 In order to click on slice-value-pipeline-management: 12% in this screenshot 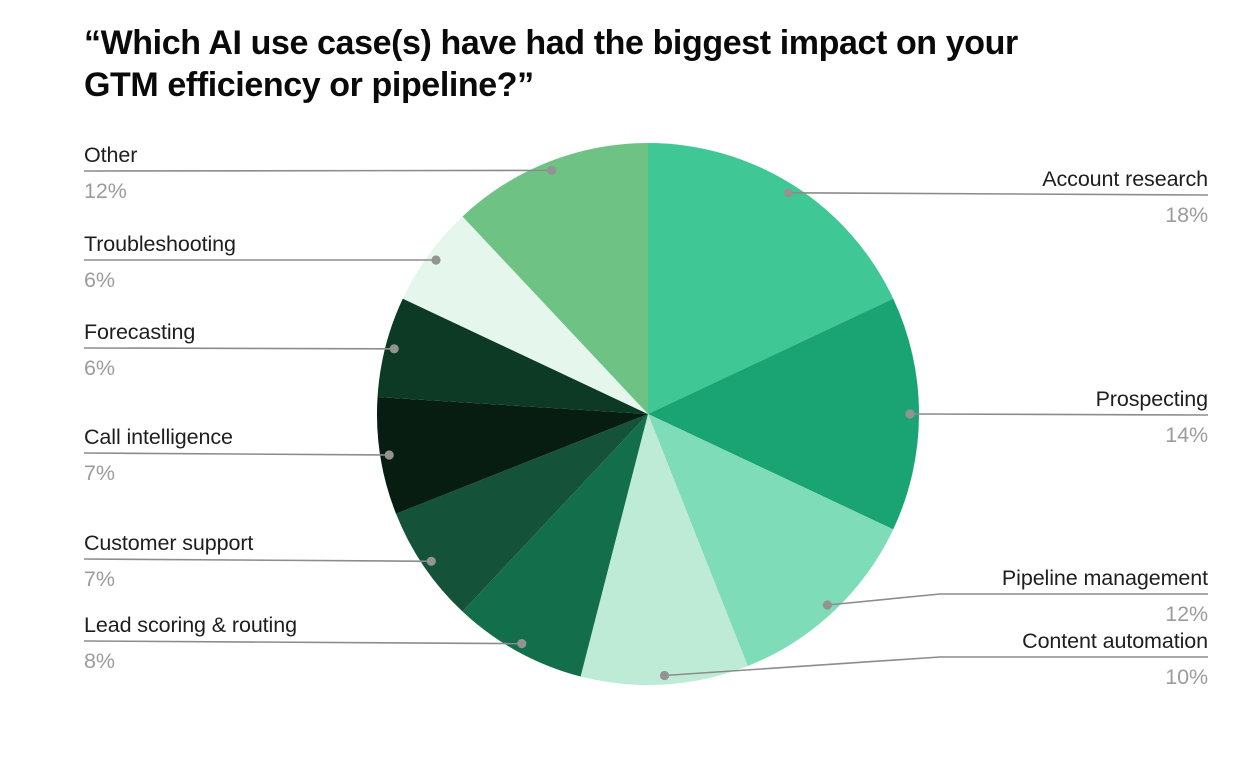, I will do `click(1186, 614)`.